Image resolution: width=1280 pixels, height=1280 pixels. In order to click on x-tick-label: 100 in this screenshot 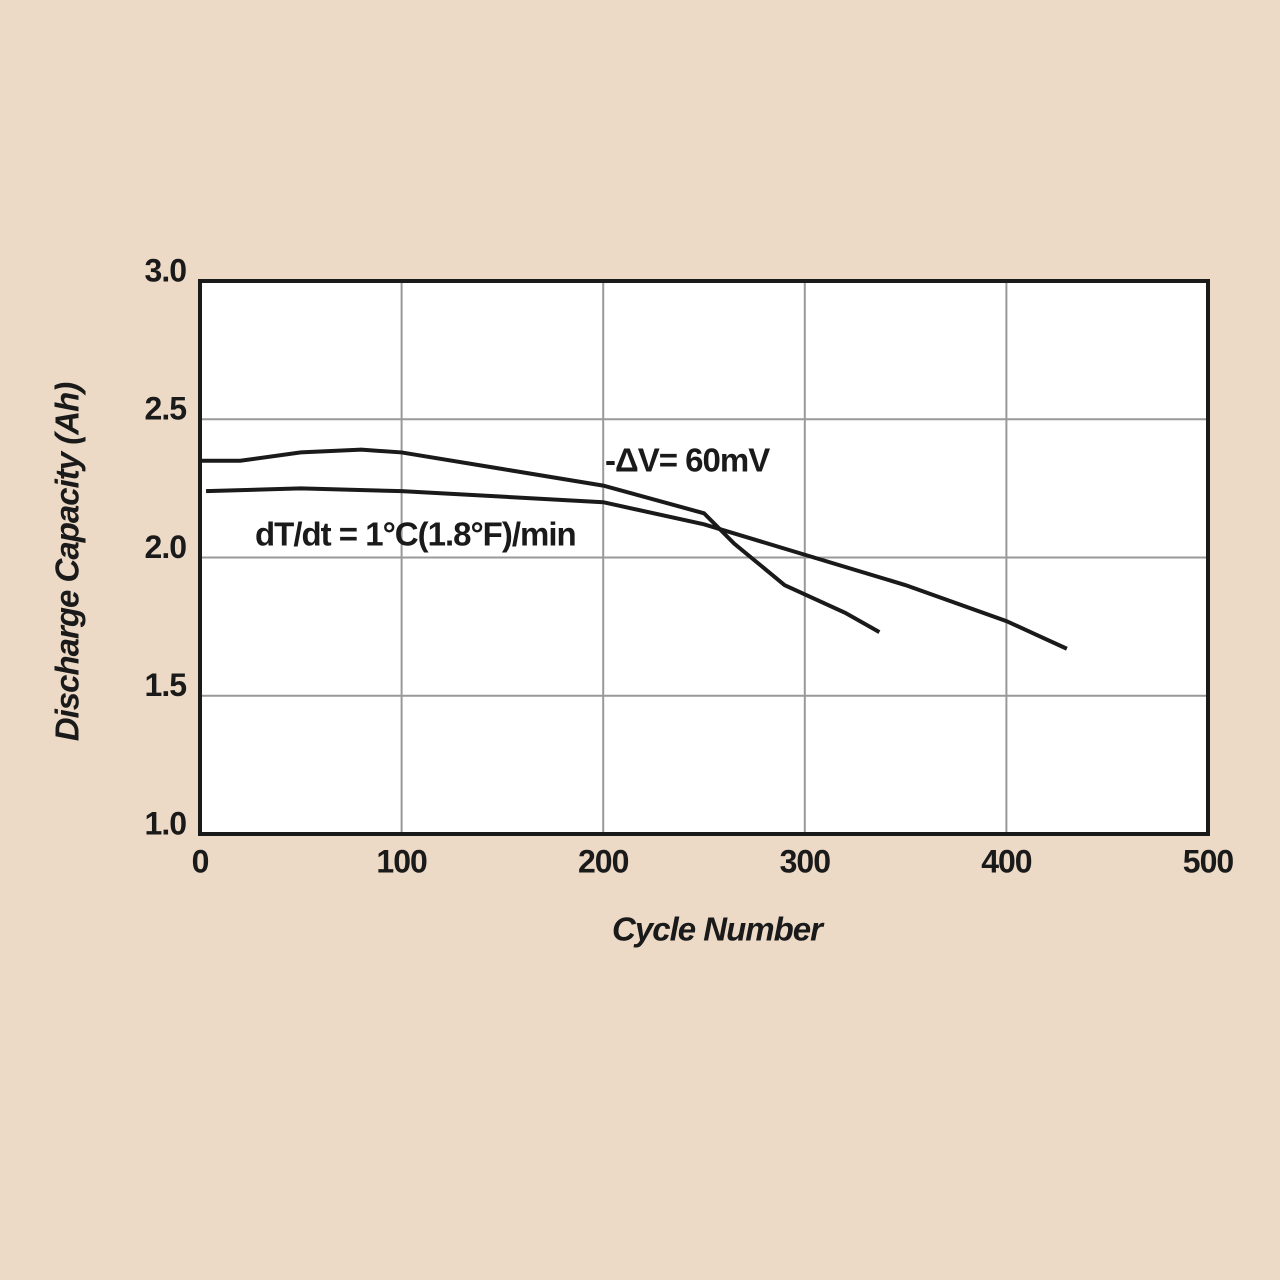, I will do `click(401, 861)`.